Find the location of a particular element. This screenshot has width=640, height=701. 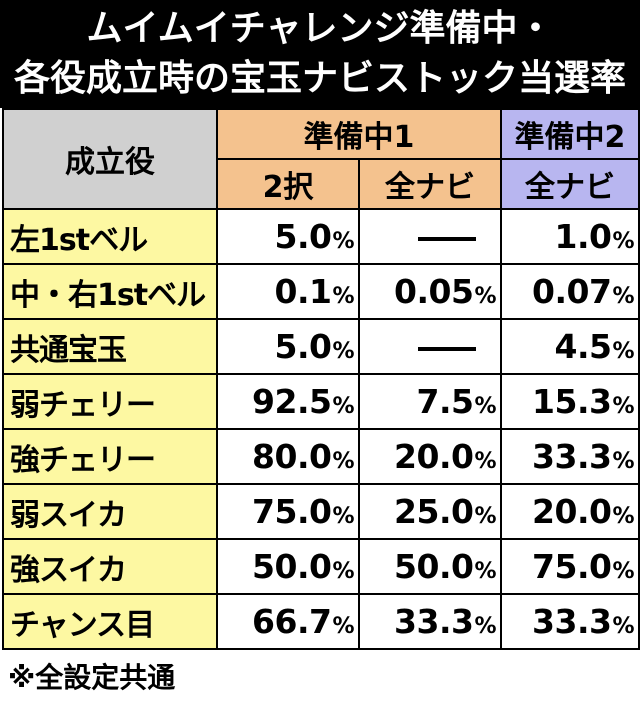

header-corner: 成立役 is located at coordinates (110, 159).